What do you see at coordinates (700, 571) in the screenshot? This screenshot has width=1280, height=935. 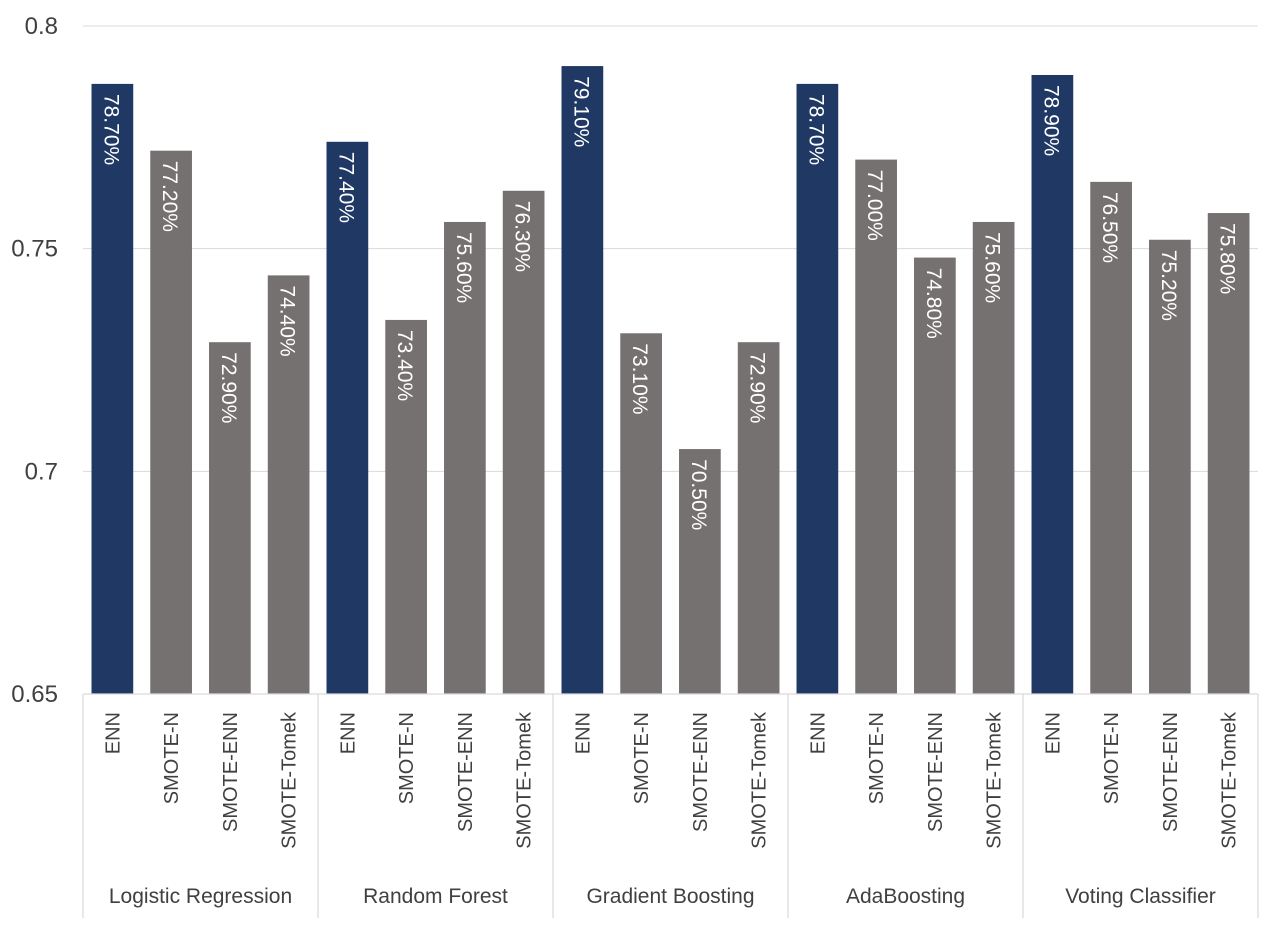 I see `bar-smote-enn-gradient-boosting` at bounding box center [700, 571].